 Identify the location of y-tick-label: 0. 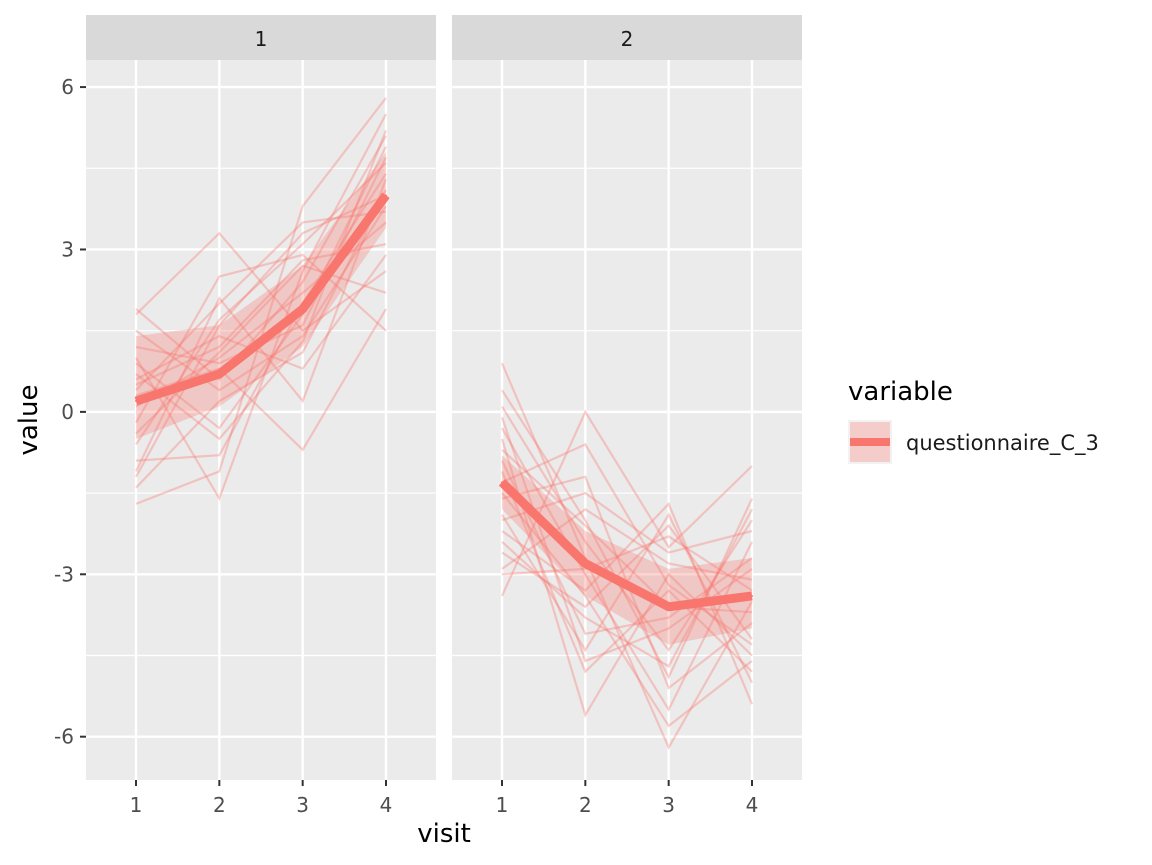
(67, 412).